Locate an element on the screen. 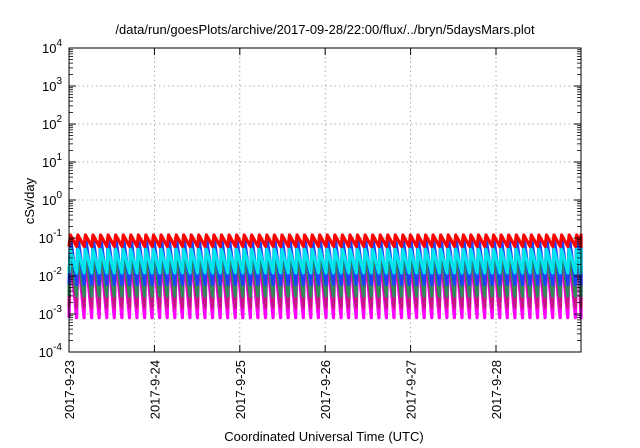 The width and height of the screenshot is (640, 448). y-tick-label: 10² is located at coordinates (52, 123).